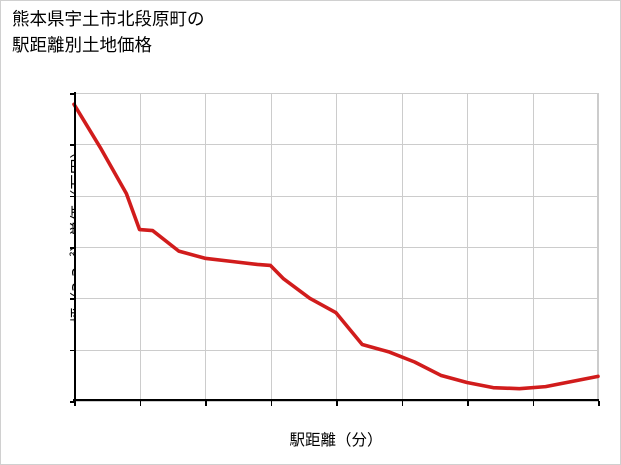 This screenshot has height=465, width=621. I want to click on chart-title-line-1: 熊本県宇土市北段原町の, so click(108, 20).